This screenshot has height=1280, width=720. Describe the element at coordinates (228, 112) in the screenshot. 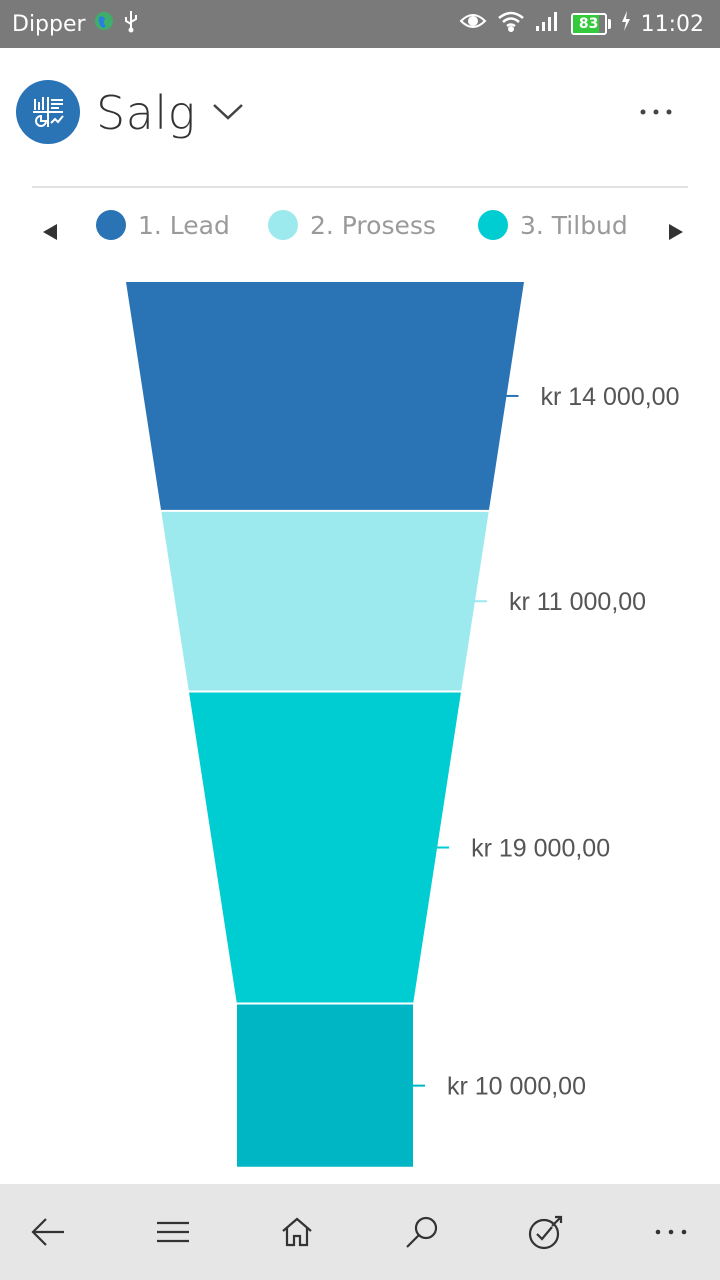

I see `chevron-down-icon` at that location.